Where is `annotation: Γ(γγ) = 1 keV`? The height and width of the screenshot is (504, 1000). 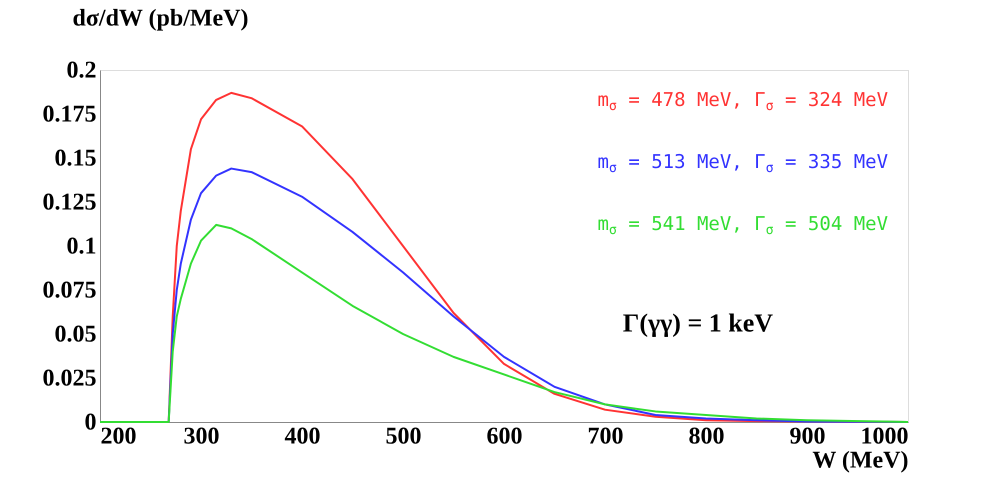 annotation: Γ(γγ) = 1 keV is located at coordinates (698, 323).